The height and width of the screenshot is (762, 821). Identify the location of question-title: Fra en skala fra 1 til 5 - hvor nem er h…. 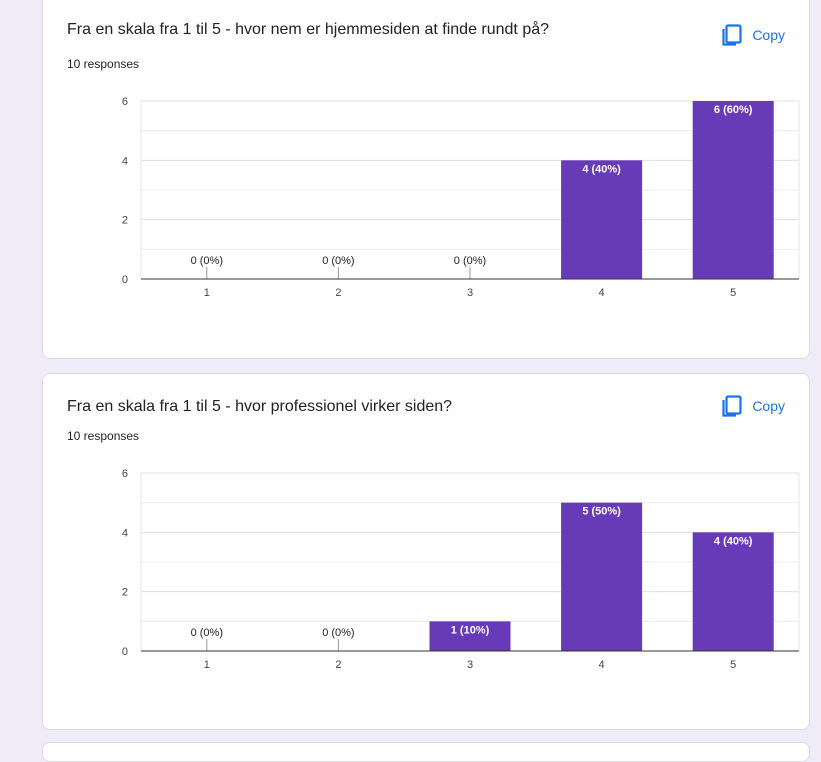
(308, 29).